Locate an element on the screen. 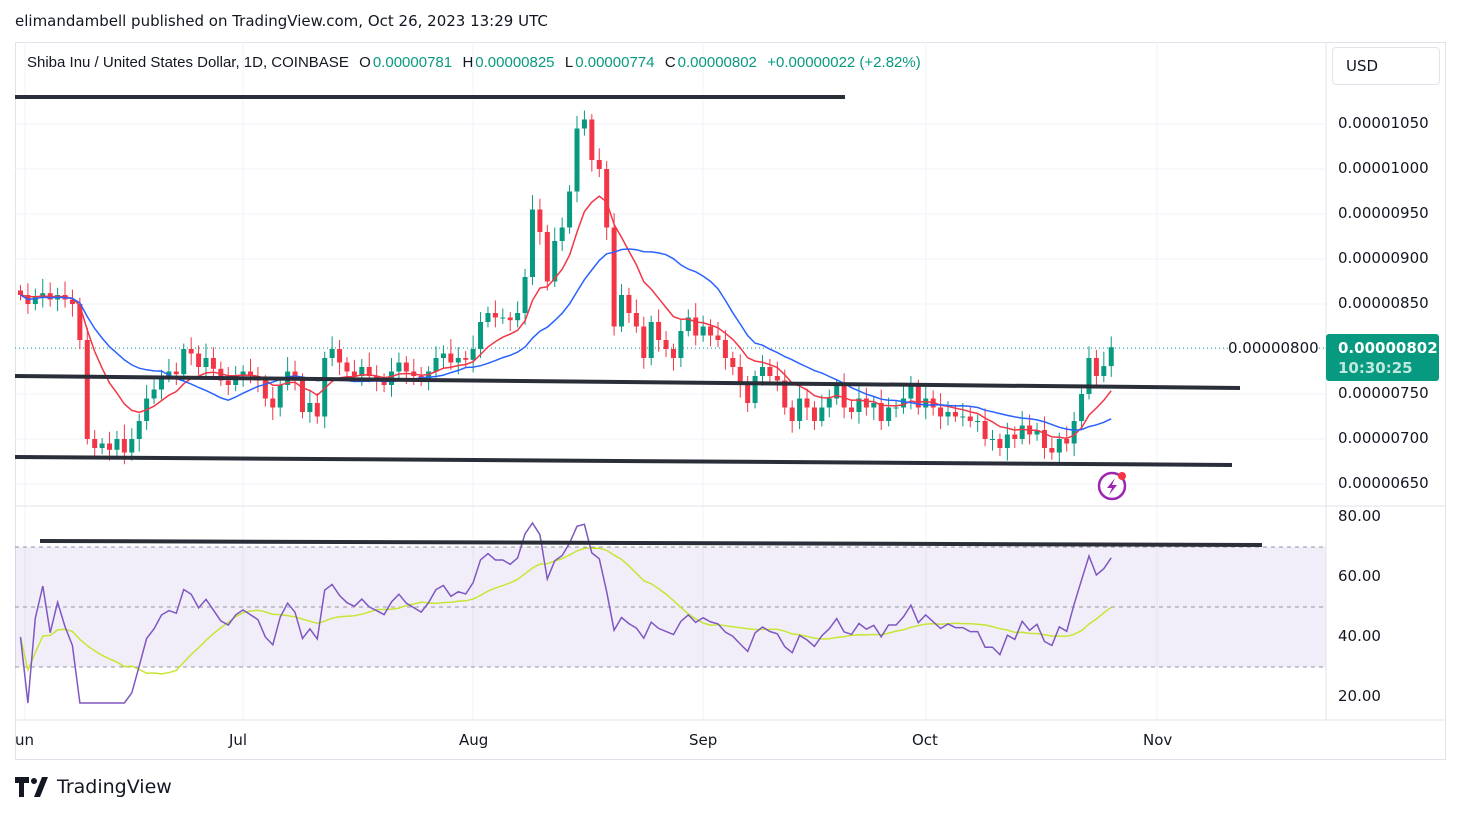 The width and height of the screenshot is (1461, 813). rsi-trendline is located at coordinates (651, 543).